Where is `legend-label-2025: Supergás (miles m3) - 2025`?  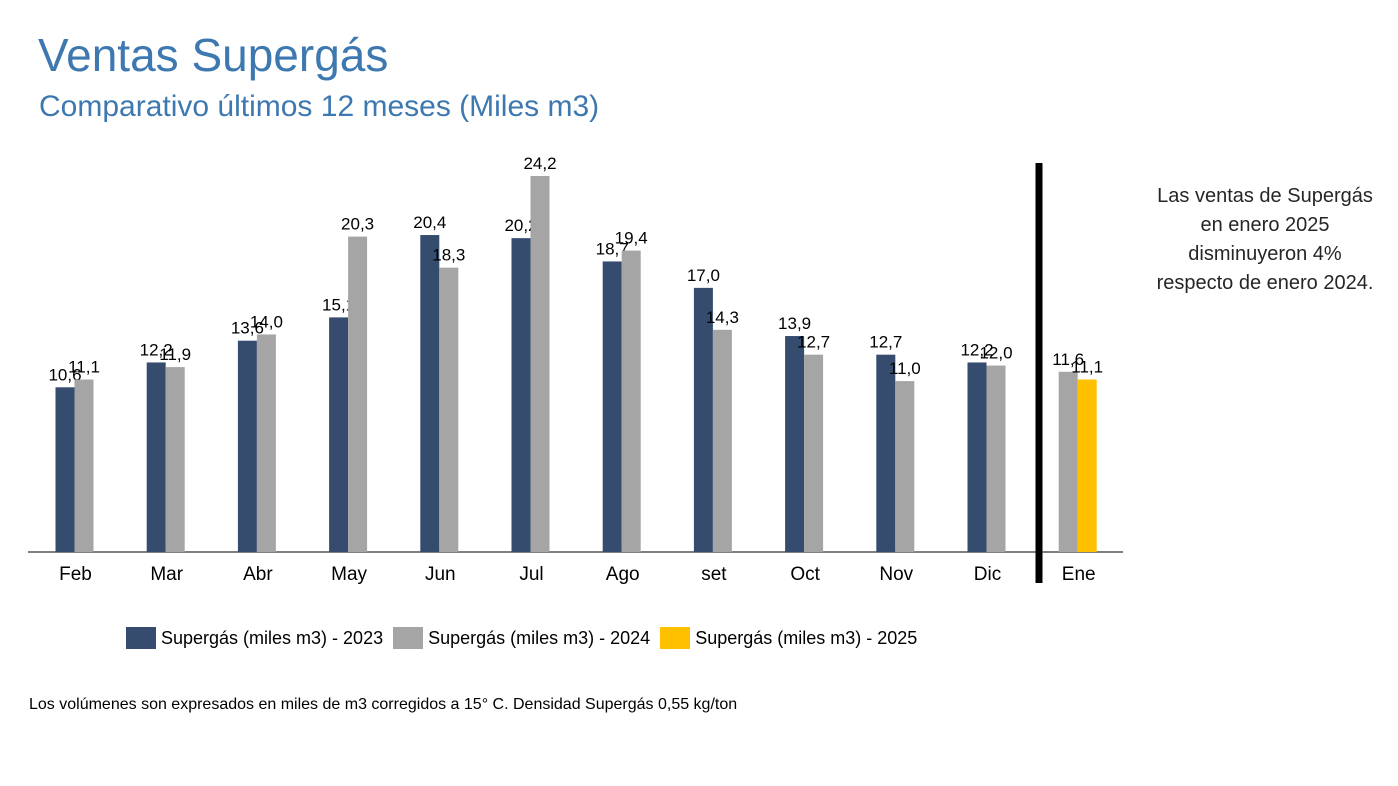 legend-label-2025: Supergás (miles m3) - 2025 is located at coordinates (806, 637).